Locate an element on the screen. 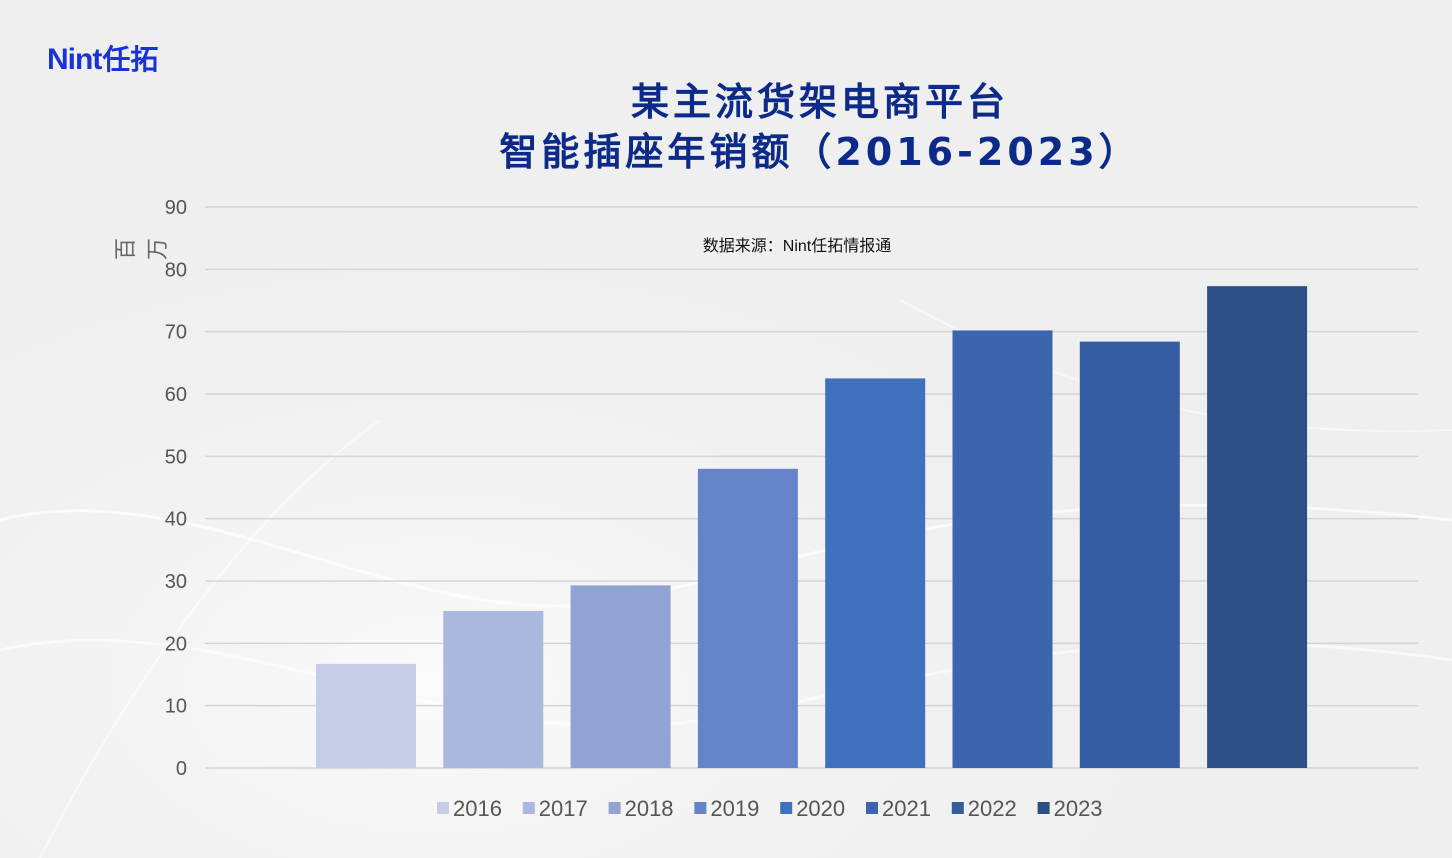  data-source-note: 数据来源：Nint任拓情报通 is located at coordinates (797, 246).